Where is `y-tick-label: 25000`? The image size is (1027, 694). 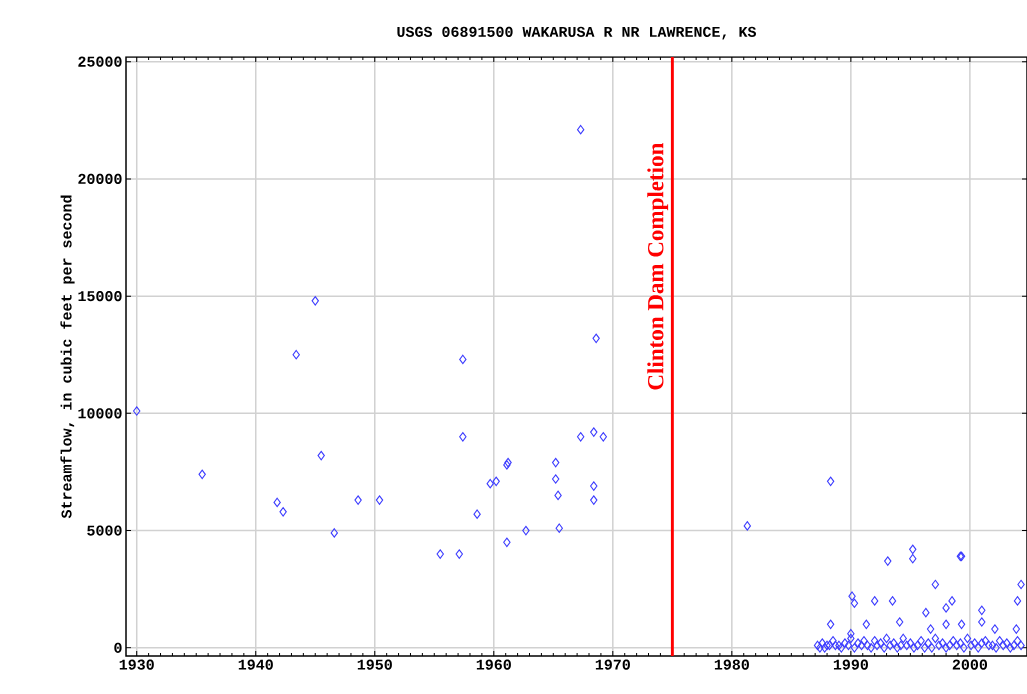
y-tick-label: 25000 is located at coordinates (100, 61).